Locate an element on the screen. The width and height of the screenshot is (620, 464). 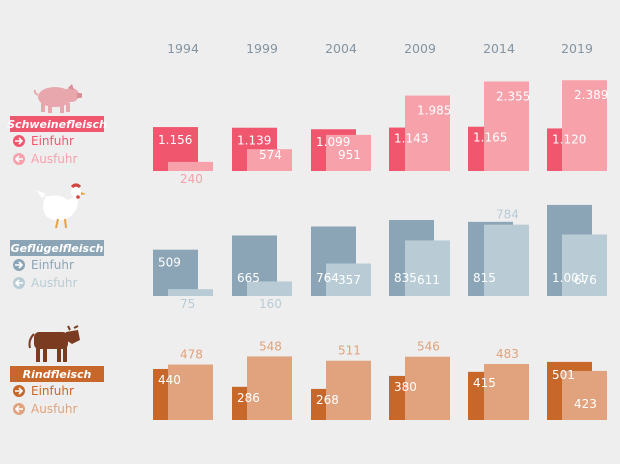
gefluegel-export-label-2004: 357 is located at coordinates (349, 280).